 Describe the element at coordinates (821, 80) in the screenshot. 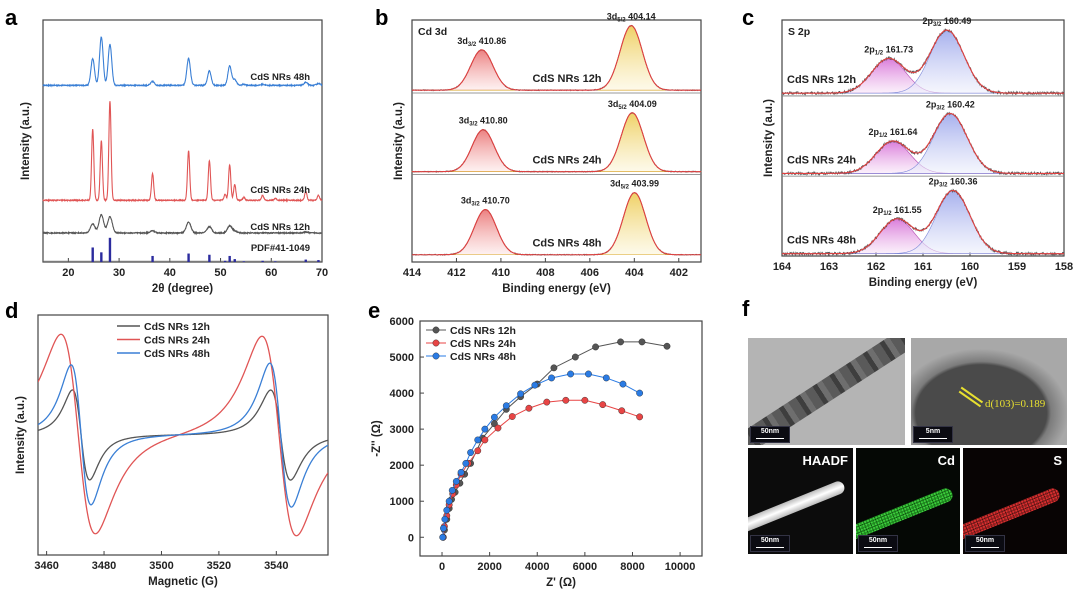

I see `series-label: CdS NRs 12h` at that location.